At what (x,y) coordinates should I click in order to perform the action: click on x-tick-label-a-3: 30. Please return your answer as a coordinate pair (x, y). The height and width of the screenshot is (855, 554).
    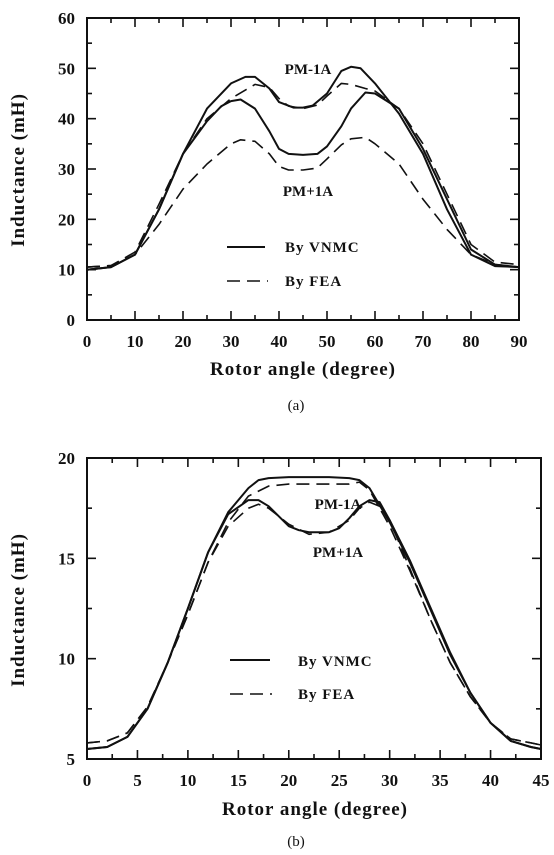
    Looking at the image, I should click on (231, 341).